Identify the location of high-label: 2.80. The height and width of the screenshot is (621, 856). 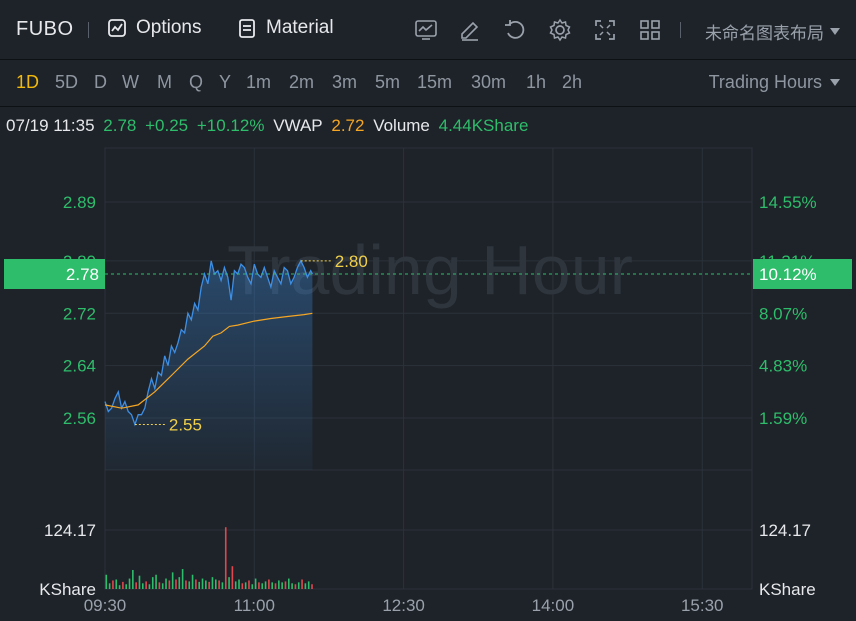
(351, 261).